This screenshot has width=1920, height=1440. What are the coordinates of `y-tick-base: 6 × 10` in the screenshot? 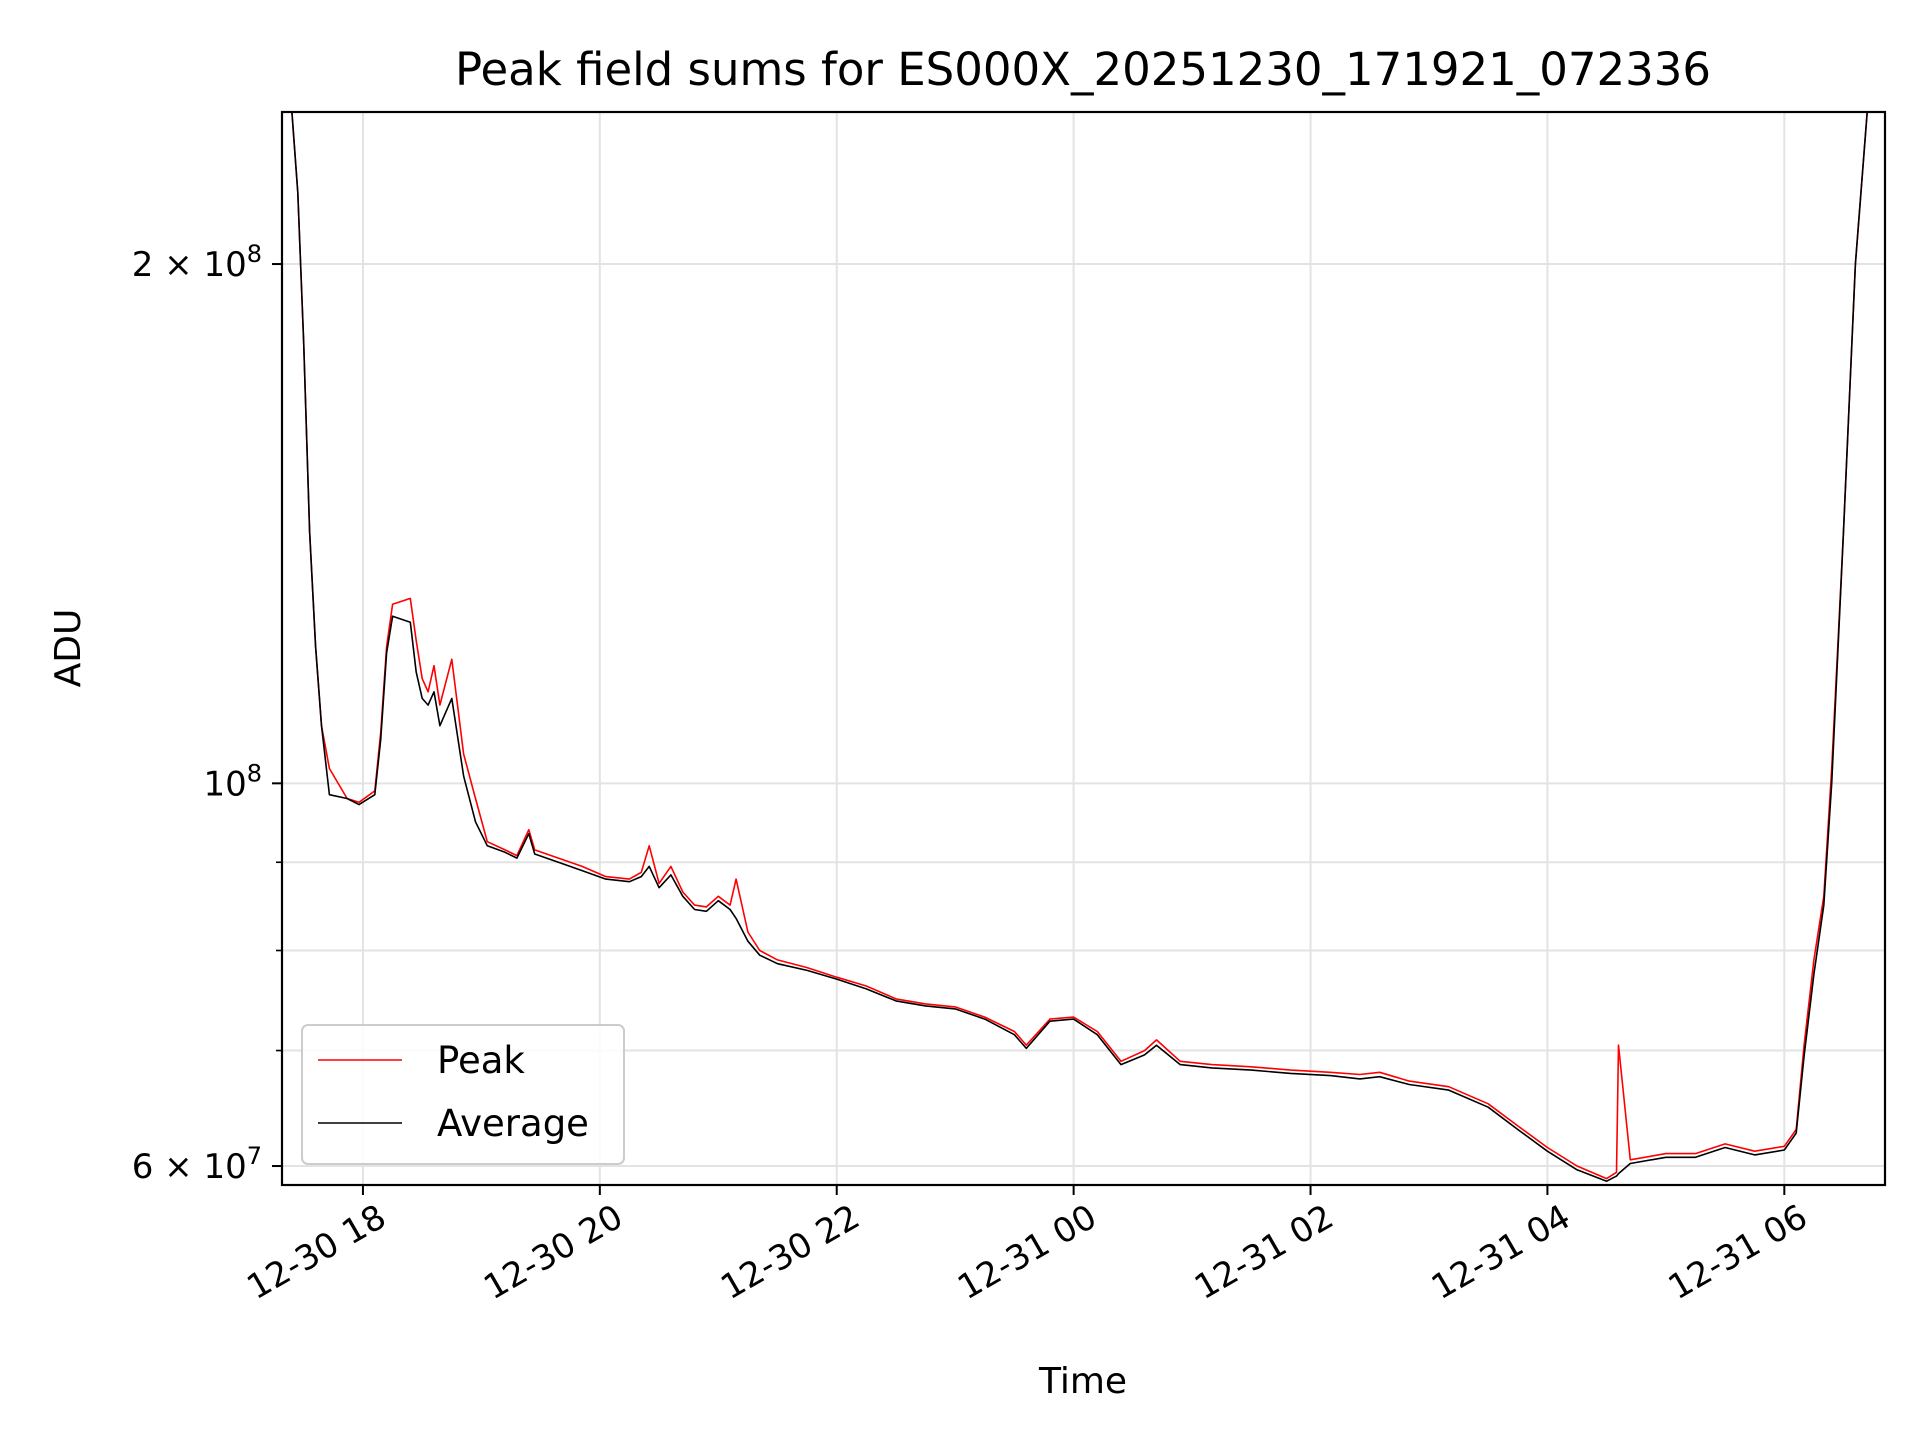 It's located at (189, 1167).